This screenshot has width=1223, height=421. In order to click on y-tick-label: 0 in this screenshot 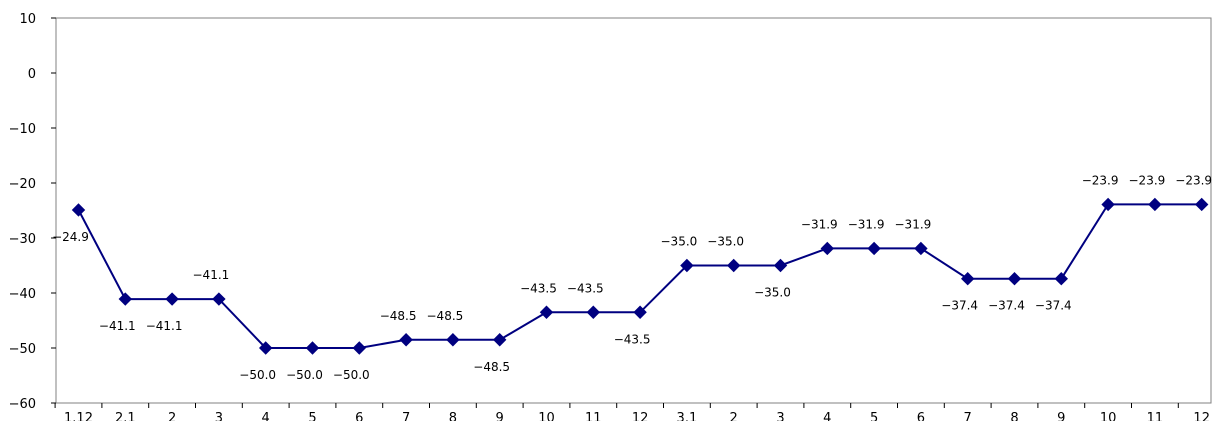, I will do `click(32, 74)`.